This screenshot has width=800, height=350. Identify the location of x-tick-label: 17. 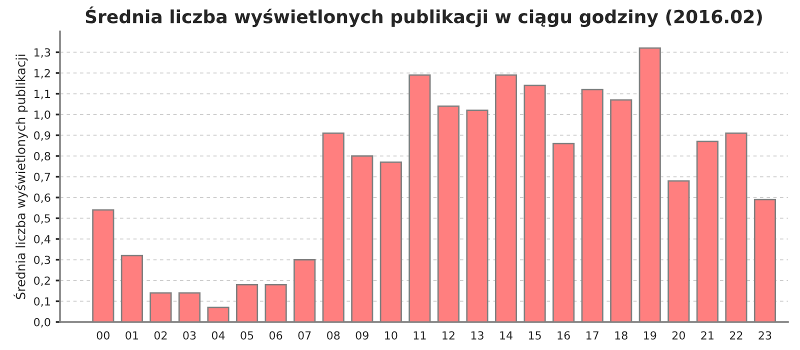
(592, 335).